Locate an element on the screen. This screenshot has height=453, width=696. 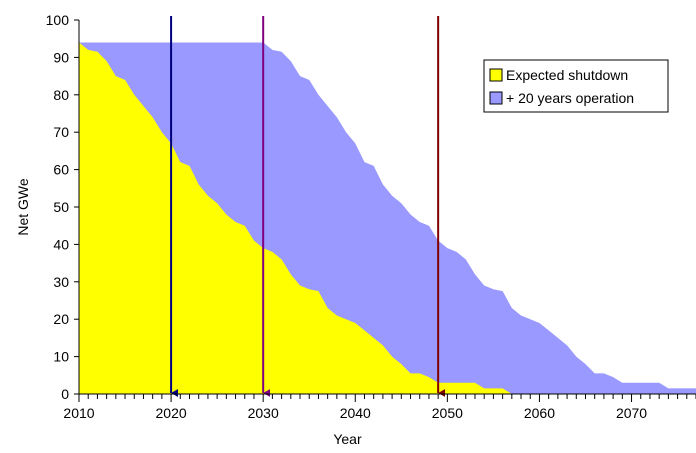
y-axis-title: Net GWe is located at coordinates (23, 207).